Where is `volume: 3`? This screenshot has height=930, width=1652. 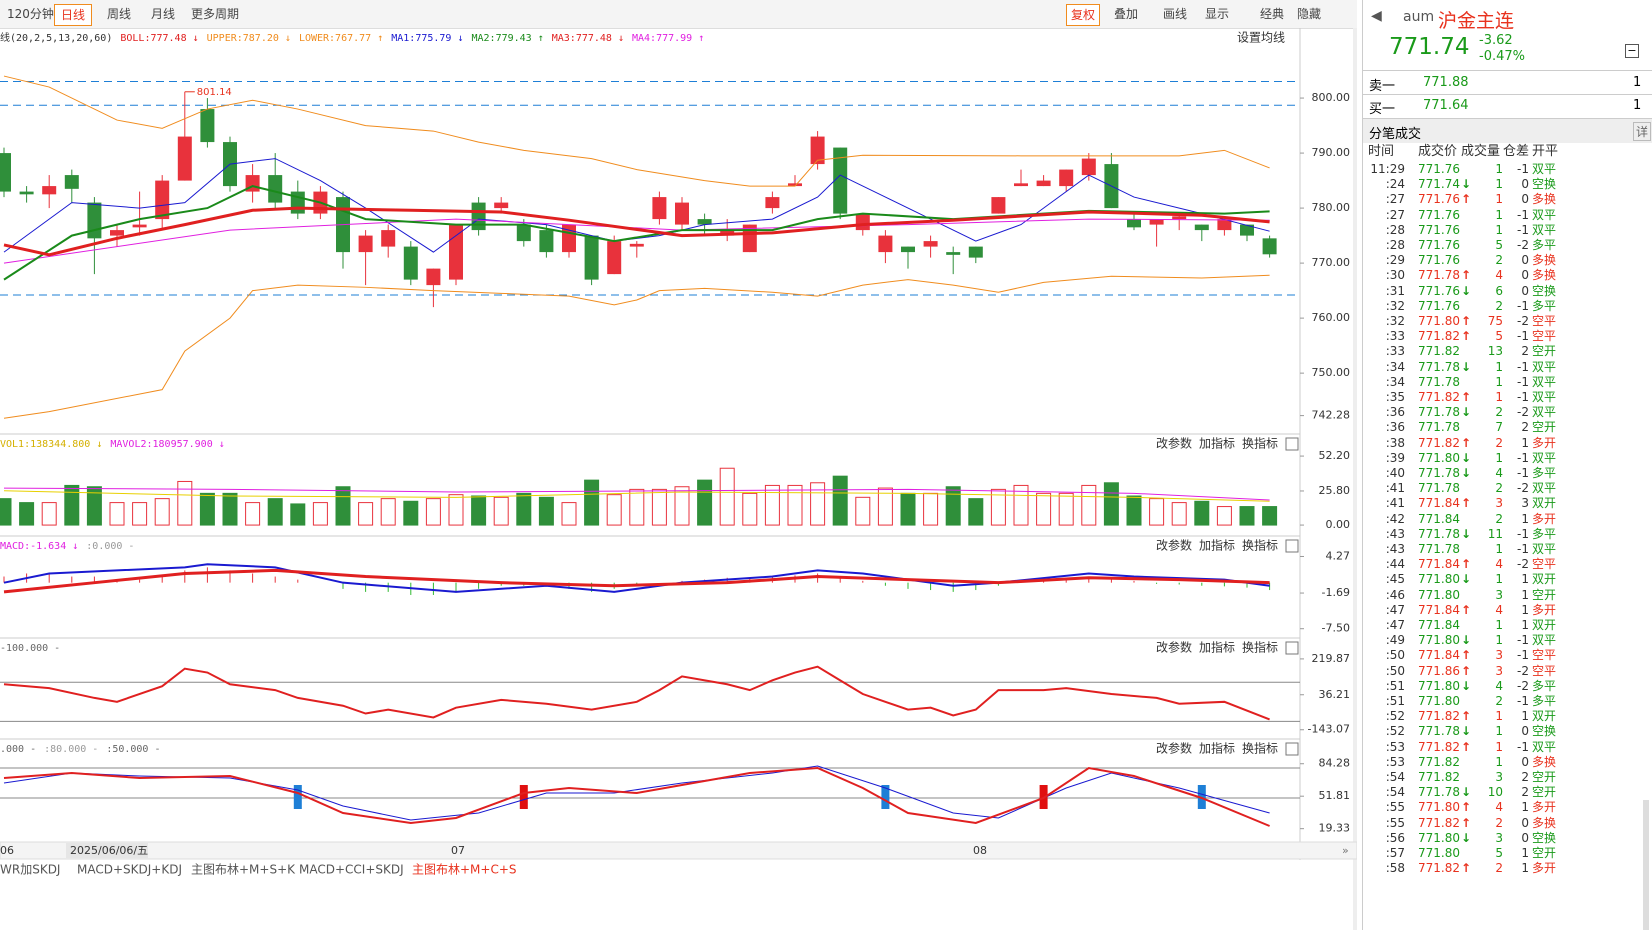 volume: 3 is located at coordinates (1499, 837).